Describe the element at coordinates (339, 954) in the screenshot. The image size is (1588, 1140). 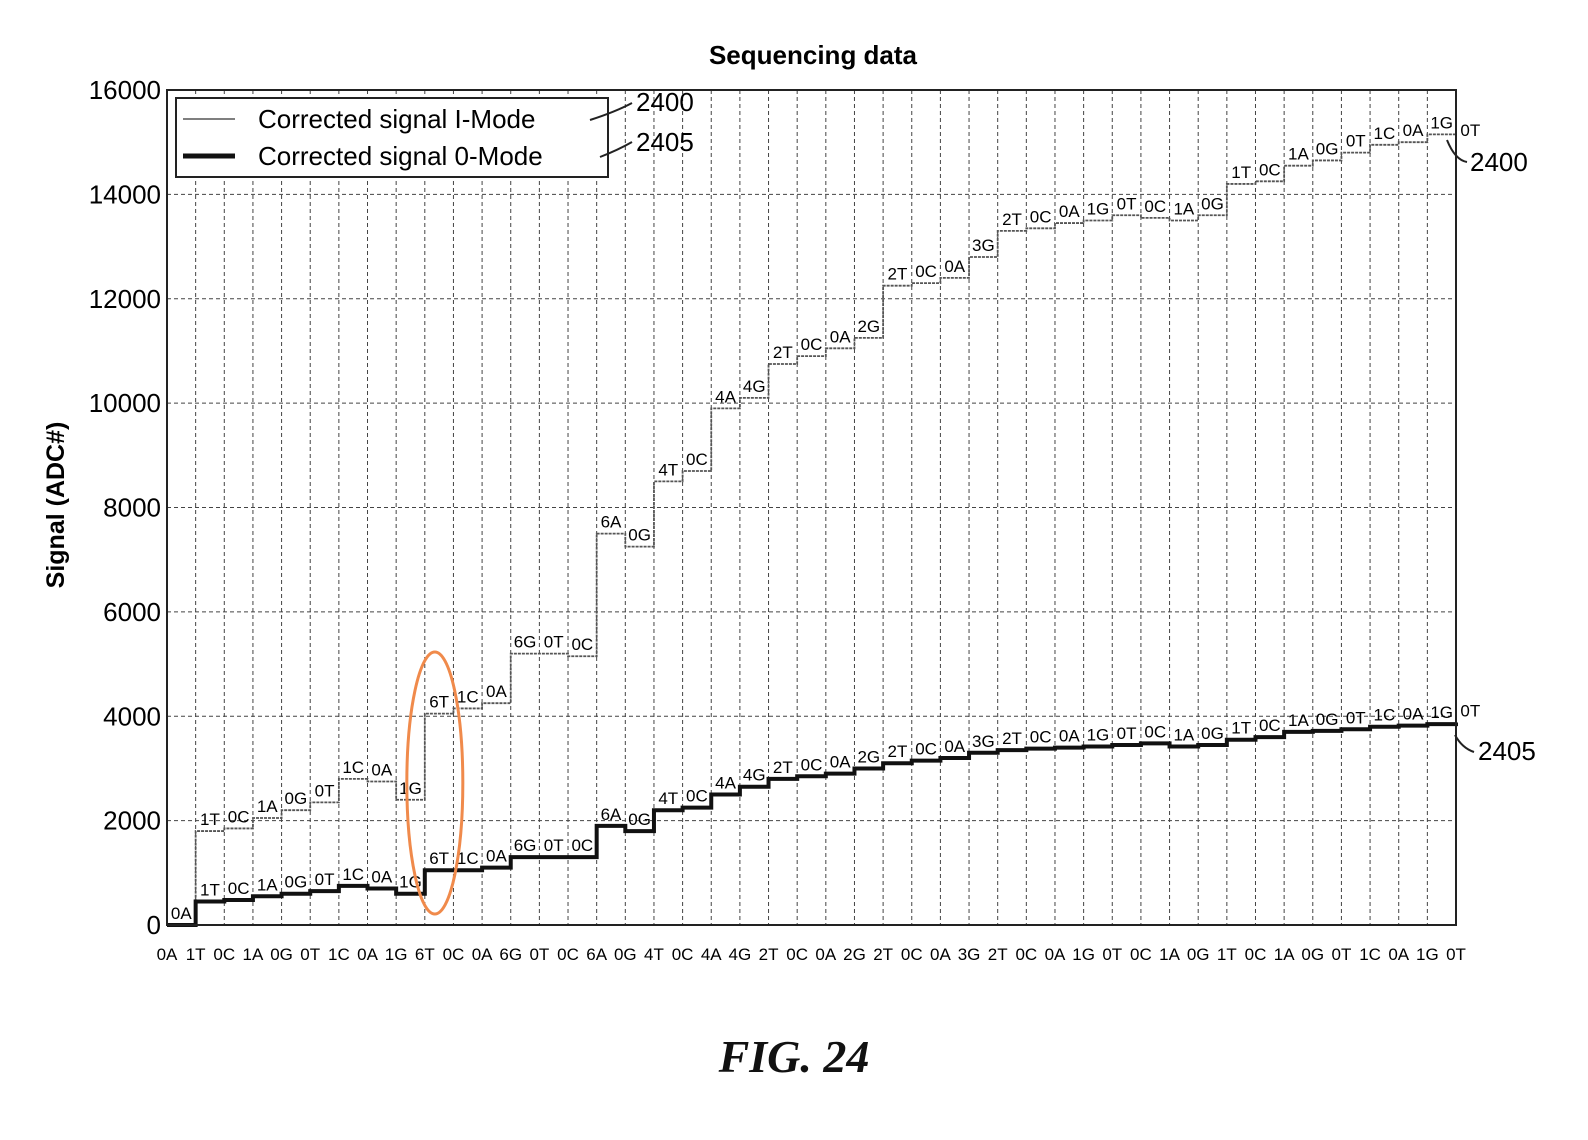
I see `x-tick-label: 1C` at that location.